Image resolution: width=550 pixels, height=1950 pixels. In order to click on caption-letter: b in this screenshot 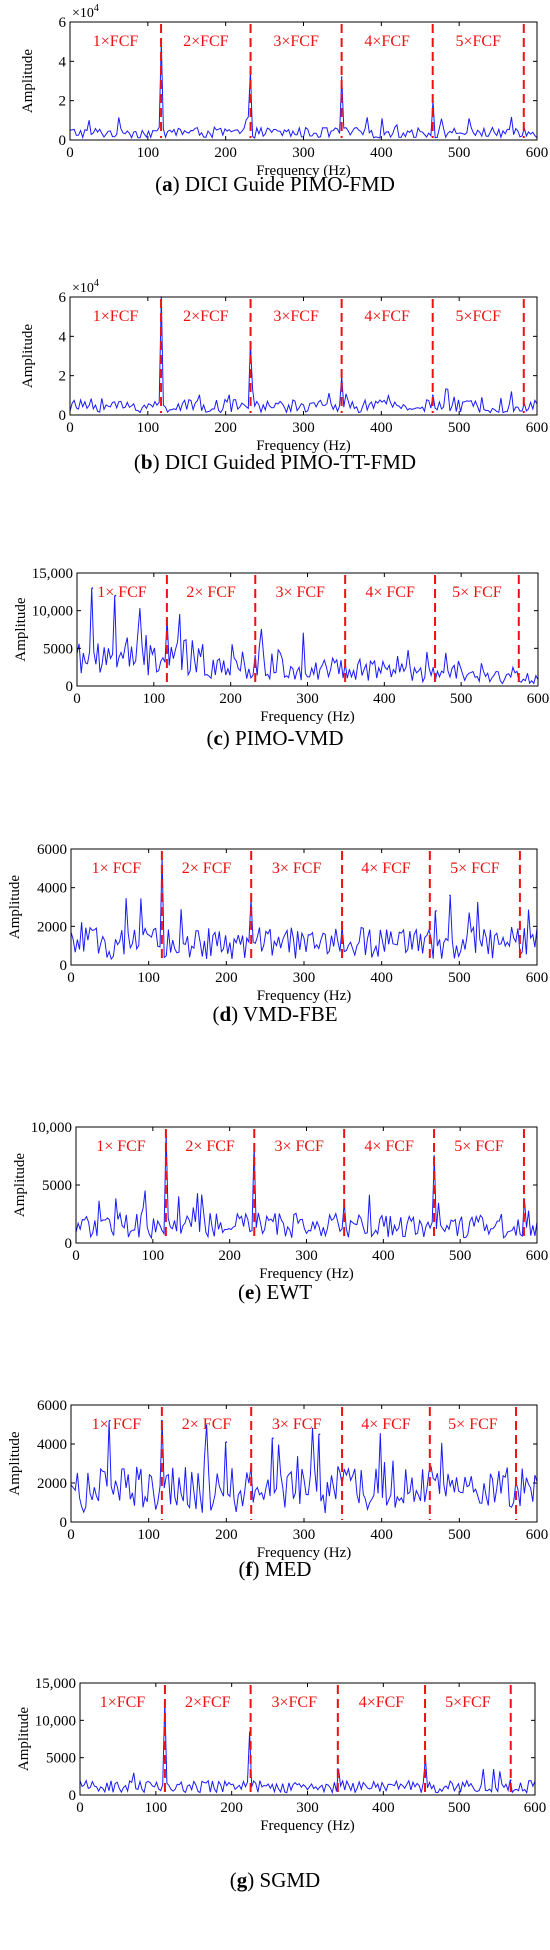, I will do `click(146, 462)`.